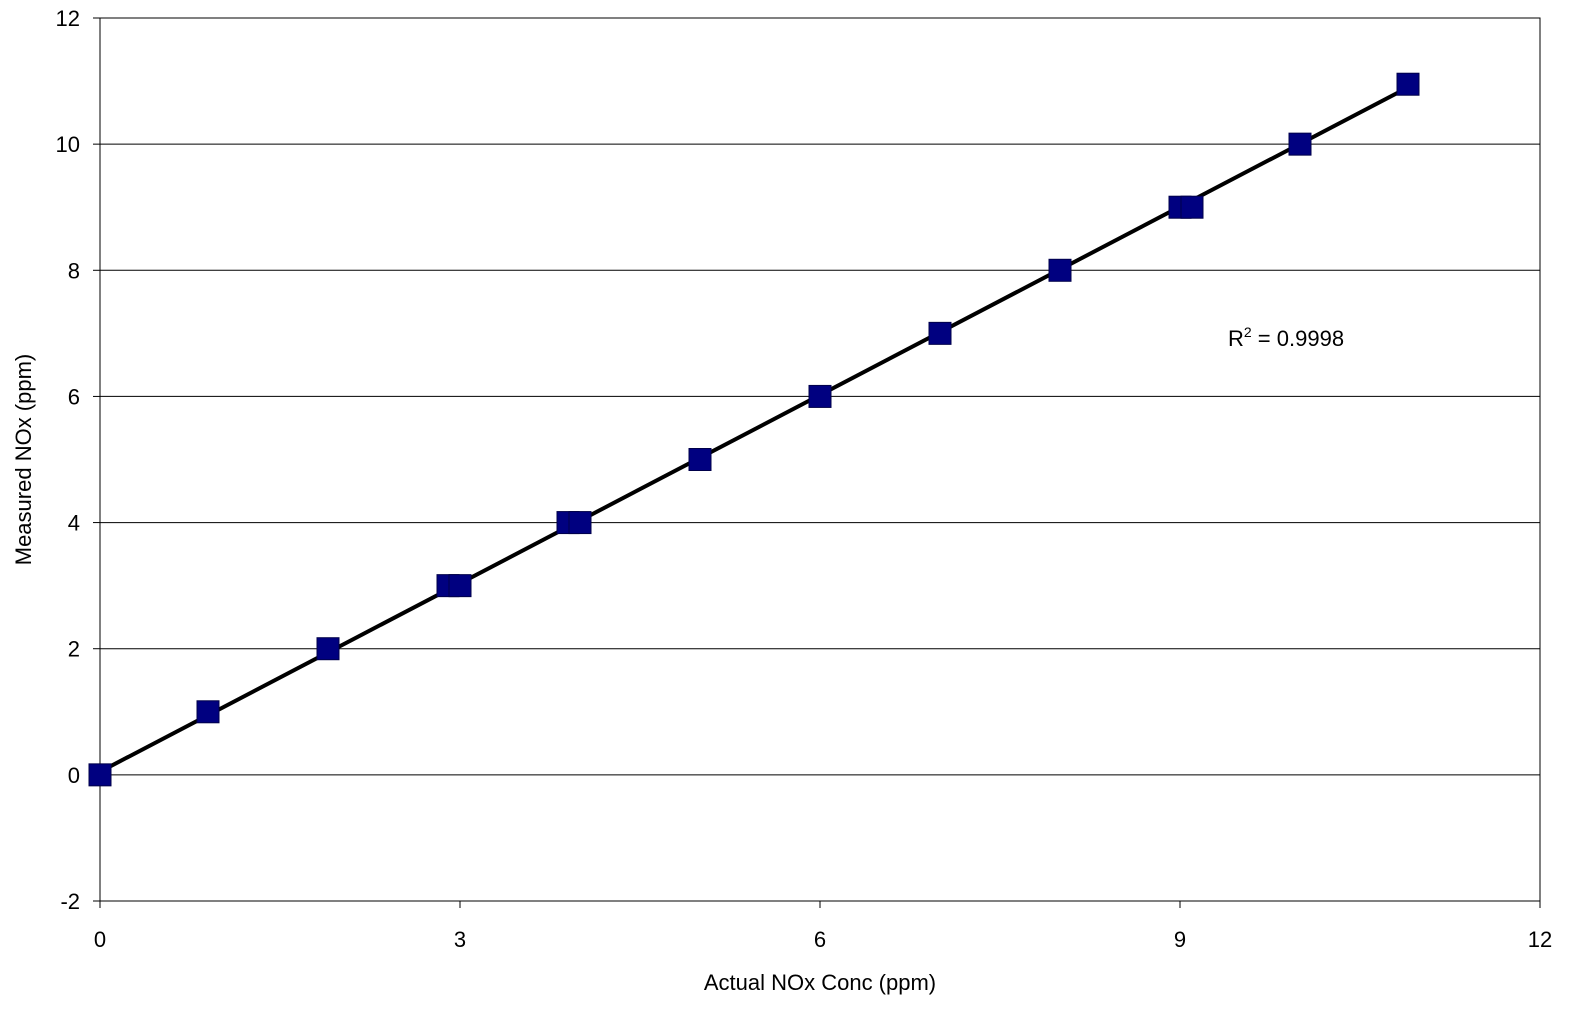 The width and height of the screenshot is (1585, 1011). Describe the element at coordinates (820, 982) in the screenshot. I see `x-axis-title: Actual NOx Conc (ppm)` at that location.